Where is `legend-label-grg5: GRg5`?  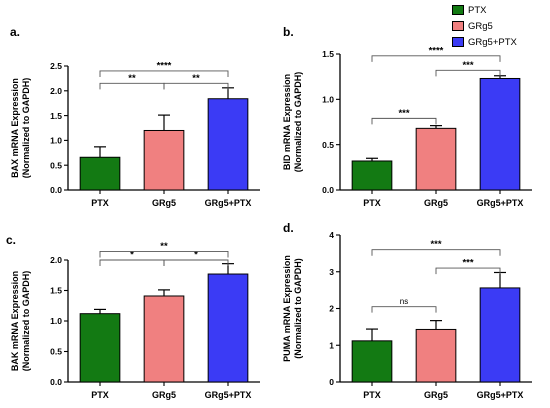
legend-label-grg5: GRg5 is located at coordinates (480, 26).